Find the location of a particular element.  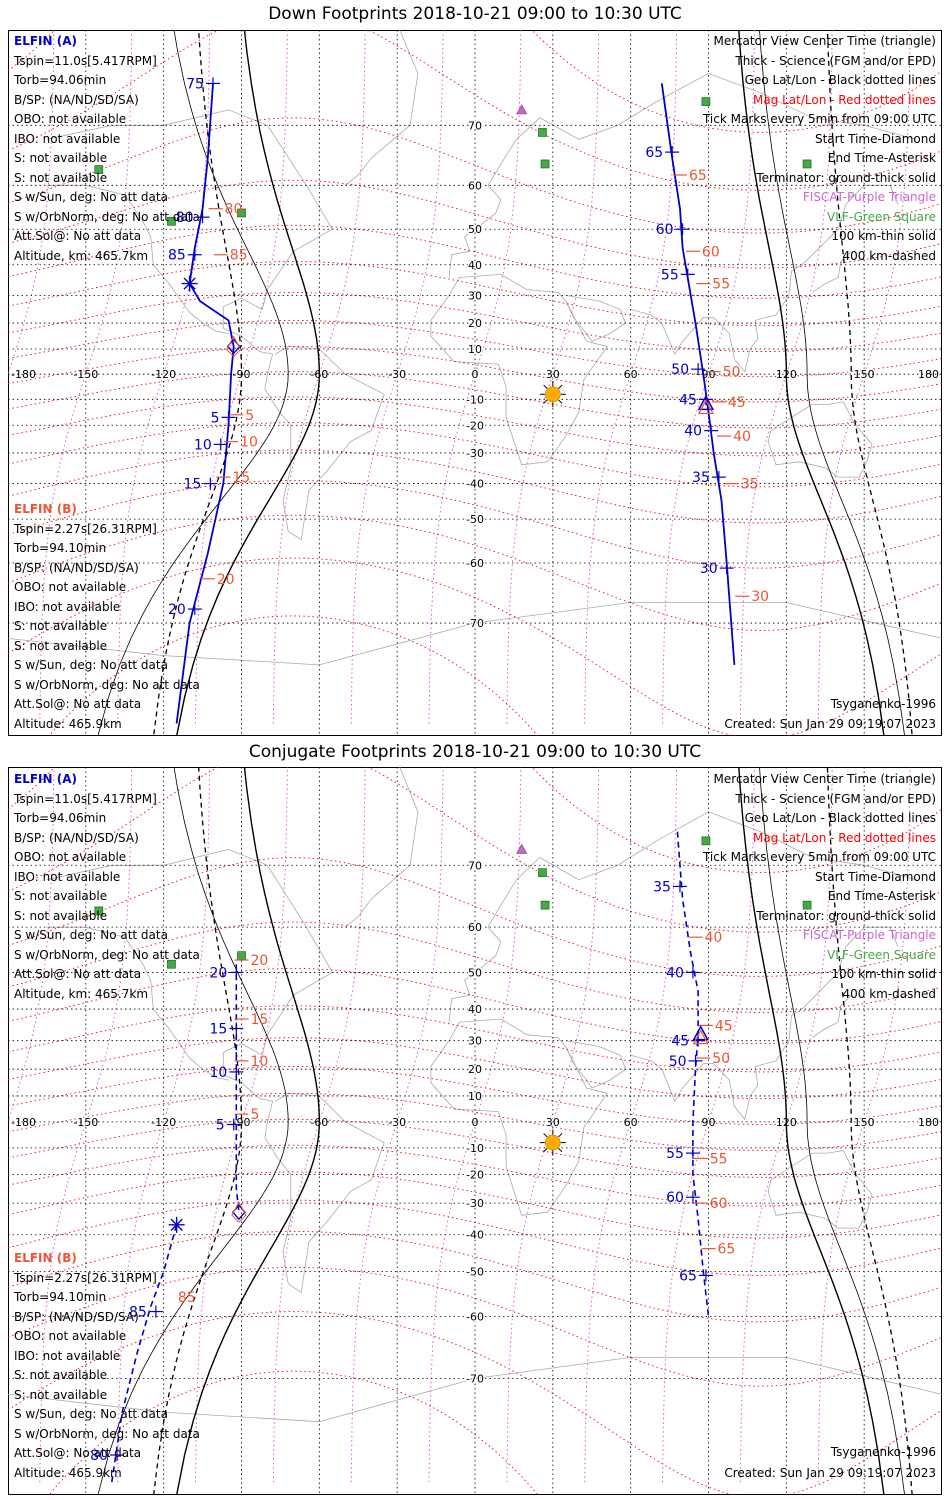

terminator-400km-line is located at coordinates (869, 1131).